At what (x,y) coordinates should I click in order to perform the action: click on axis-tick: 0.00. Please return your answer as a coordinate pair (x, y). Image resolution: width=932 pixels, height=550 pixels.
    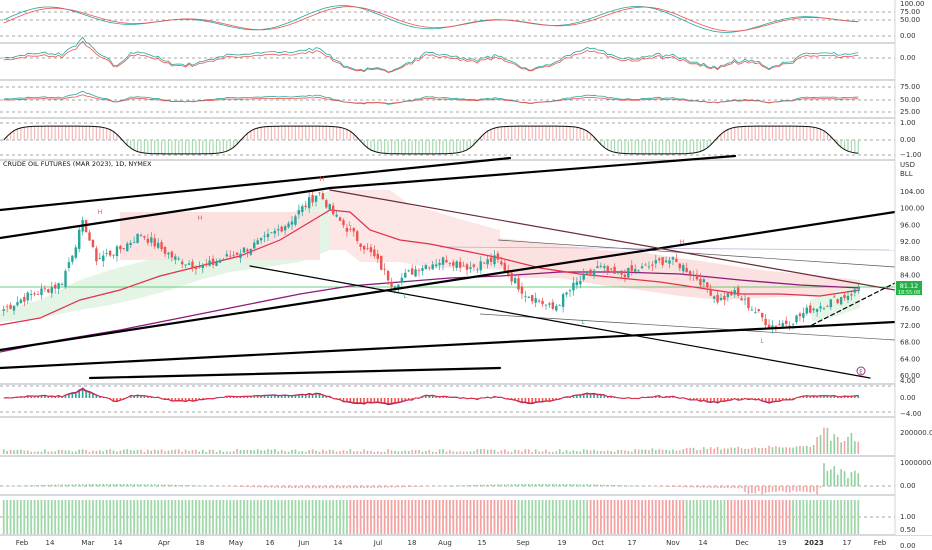
    Looking at the image, I should click on (908, 36).